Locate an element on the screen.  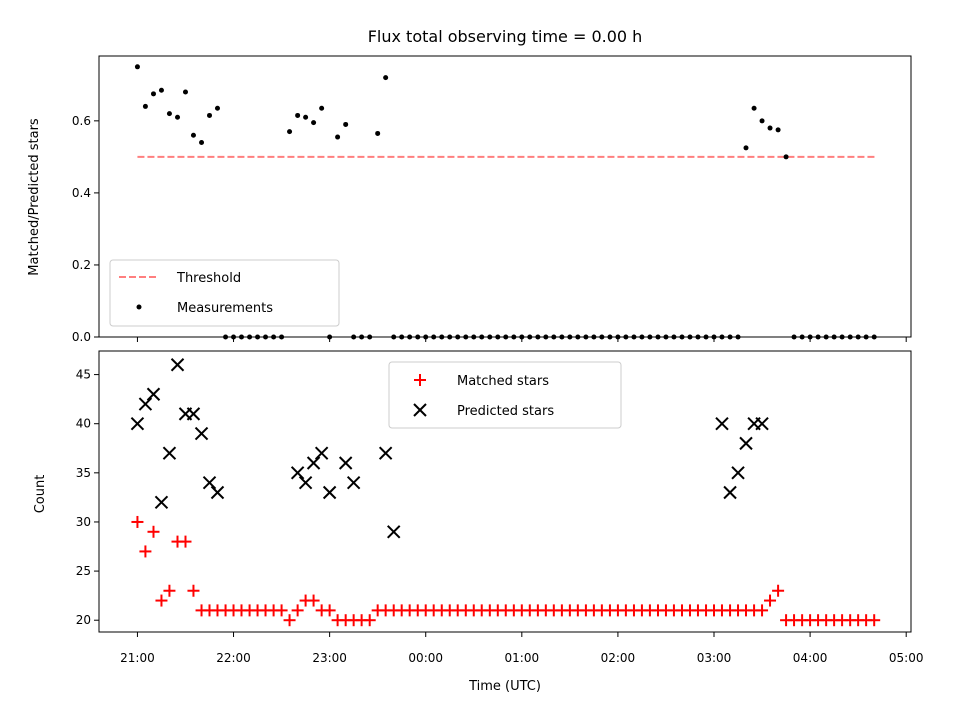
matched-legend-label: Matched stars is located at coordinates (503, 381).